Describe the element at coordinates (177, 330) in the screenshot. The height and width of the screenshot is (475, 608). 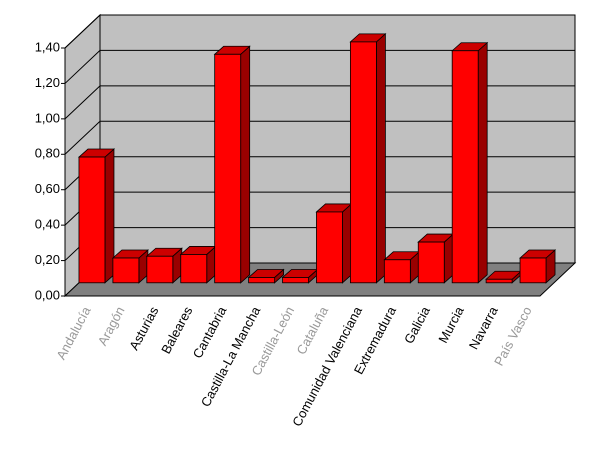
I see `x-tick-label: Baleares` at that location.